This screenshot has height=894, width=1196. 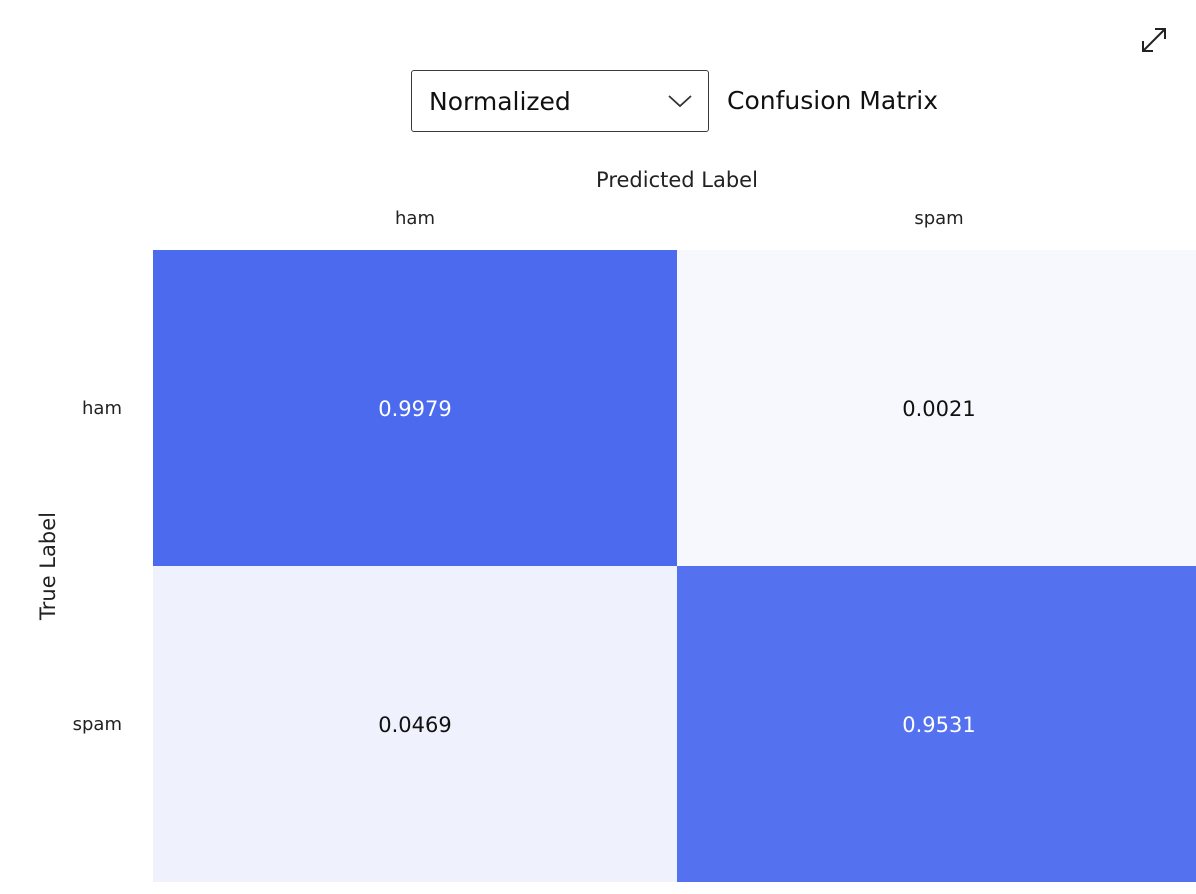 I want to click on chevron-down-icon, so click(x=680, y=101).